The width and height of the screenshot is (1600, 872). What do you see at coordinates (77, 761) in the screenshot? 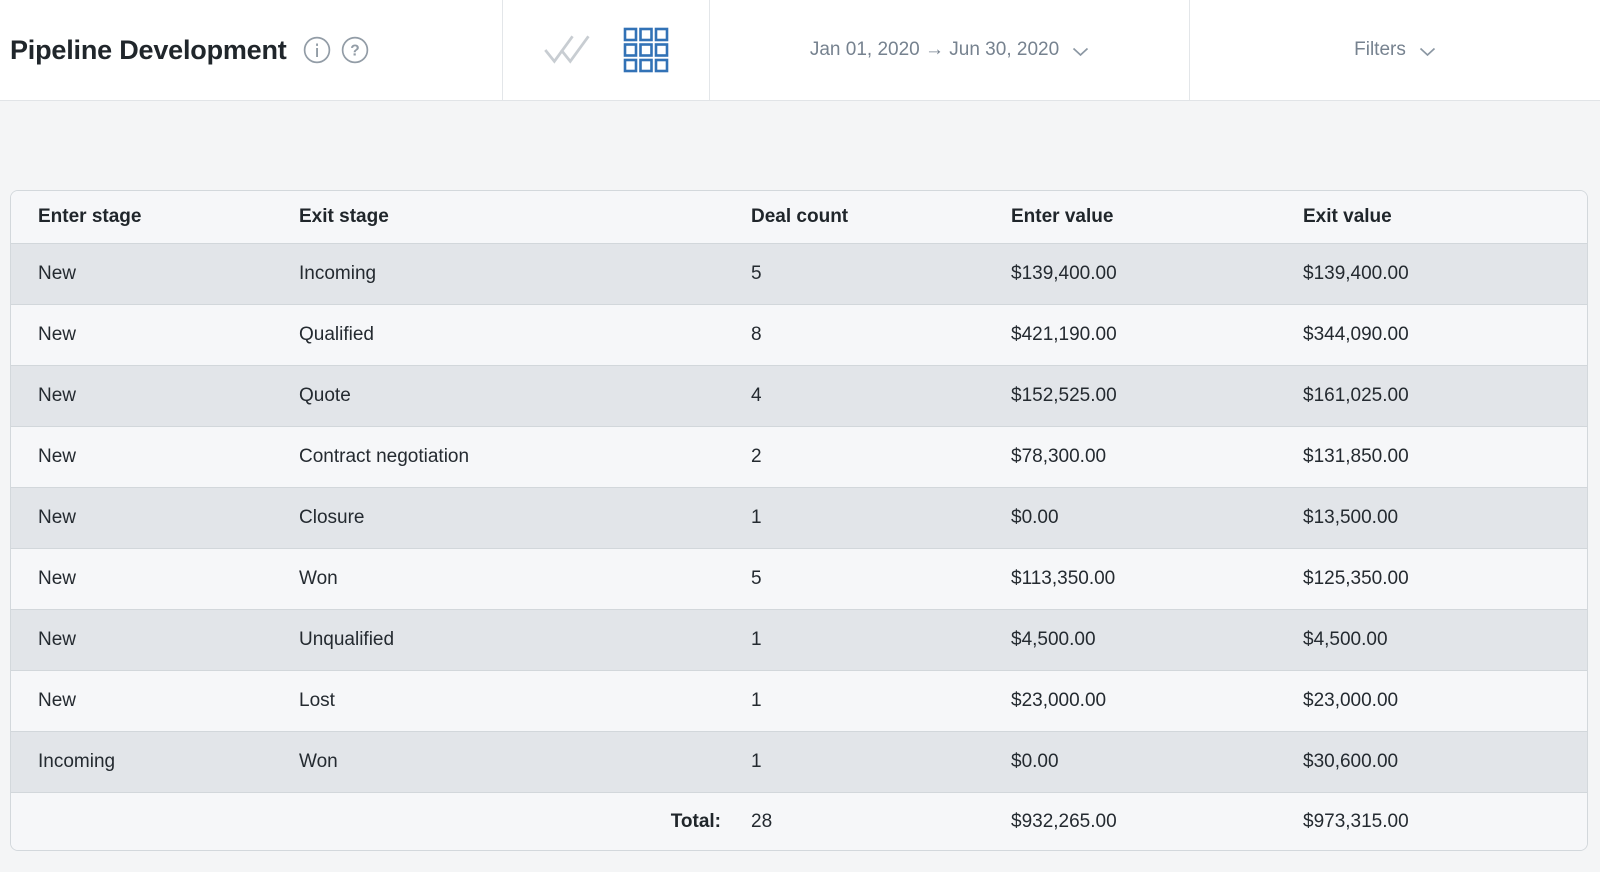
I see `cell-enter-stage: Incoming` at bounding box center [77, 761].